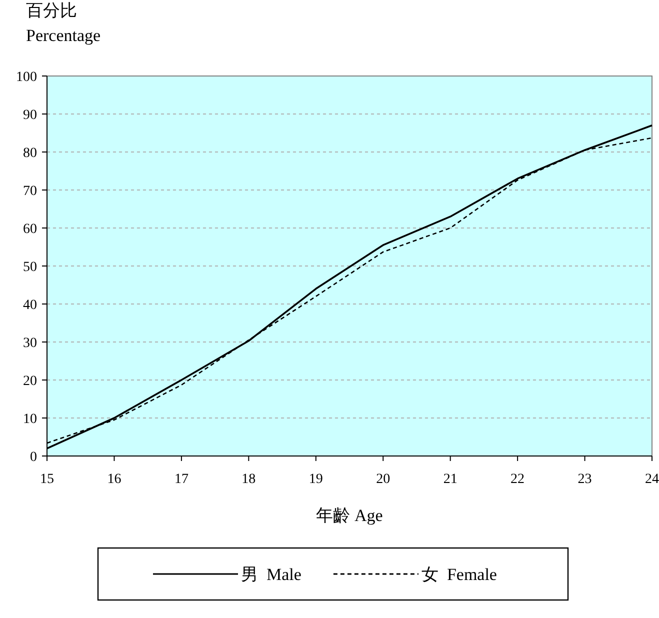  I want to click on y-tick-label: 40, so click(30, 305).